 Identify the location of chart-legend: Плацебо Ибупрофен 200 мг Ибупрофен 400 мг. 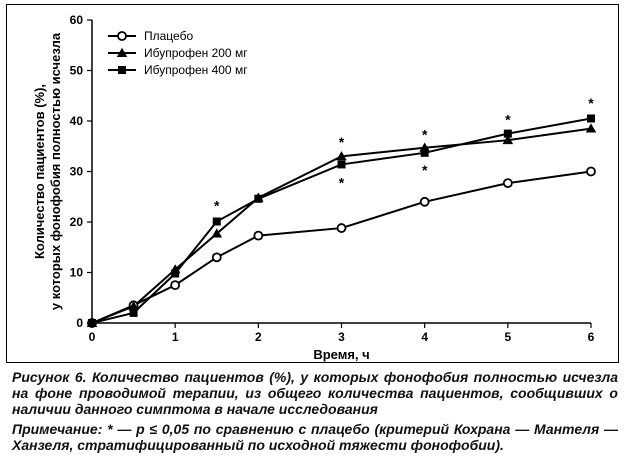
(178, 53).